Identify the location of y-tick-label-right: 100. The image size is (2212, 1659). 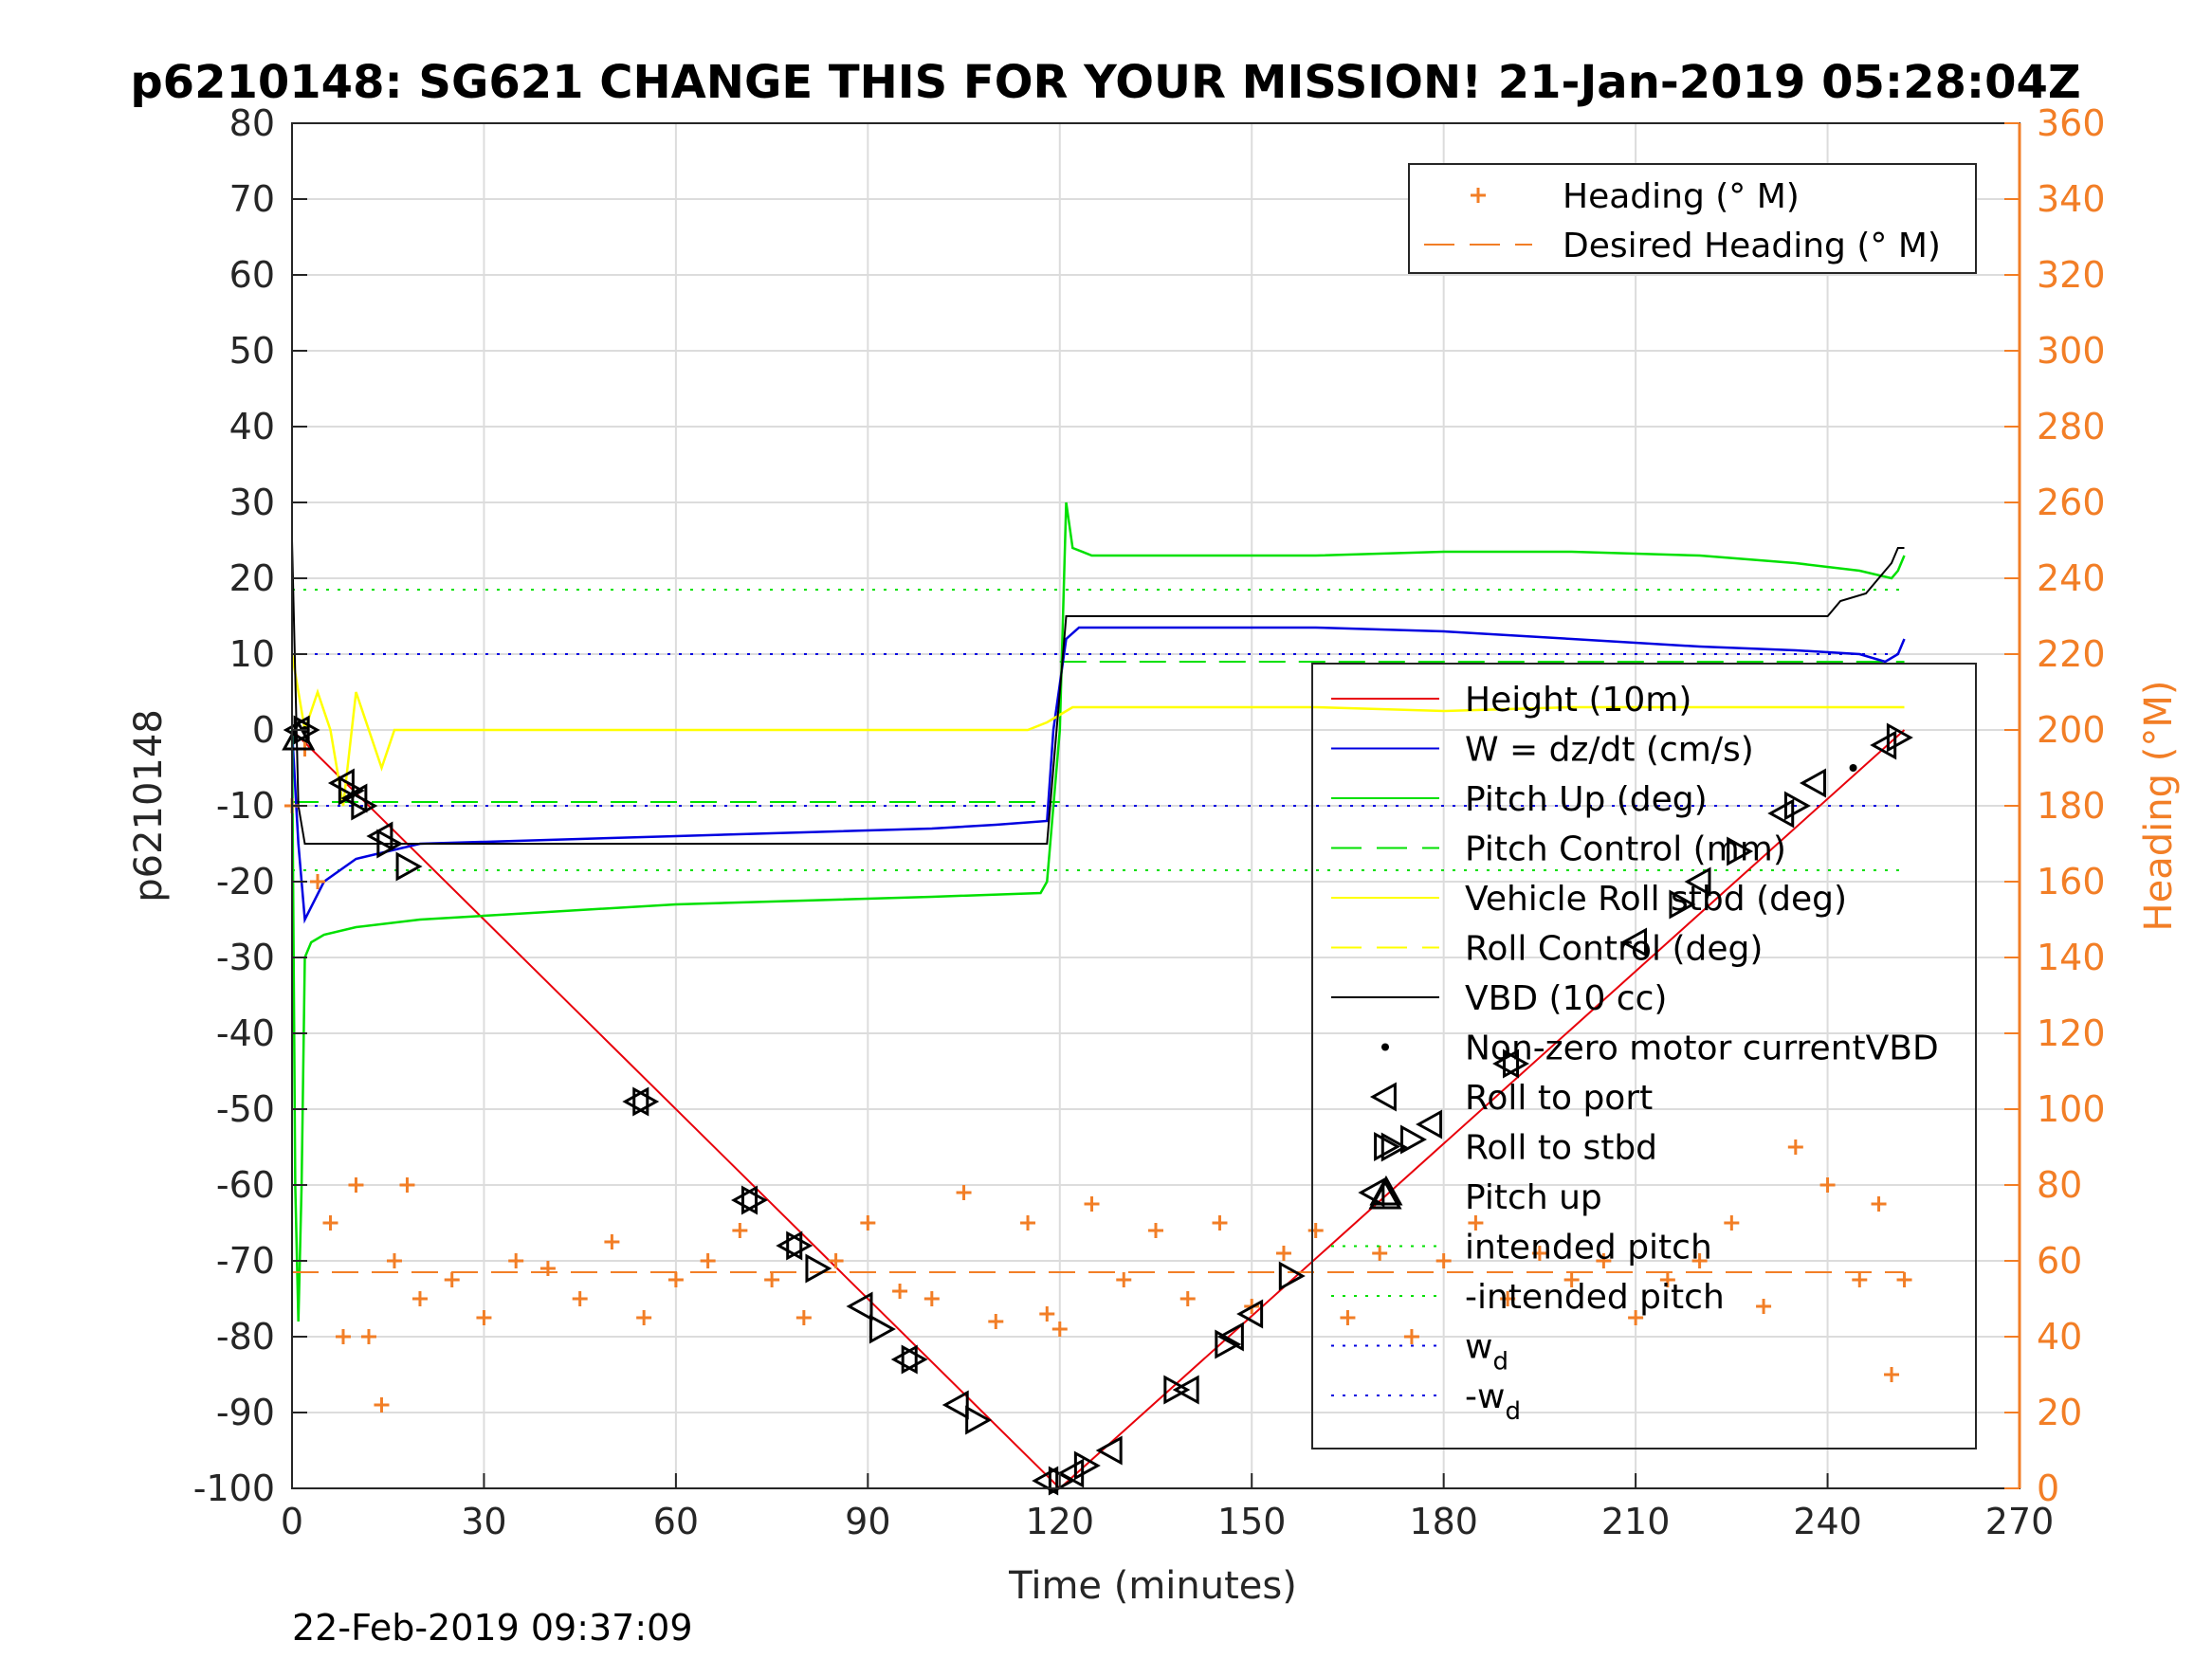
(2071, 1109).